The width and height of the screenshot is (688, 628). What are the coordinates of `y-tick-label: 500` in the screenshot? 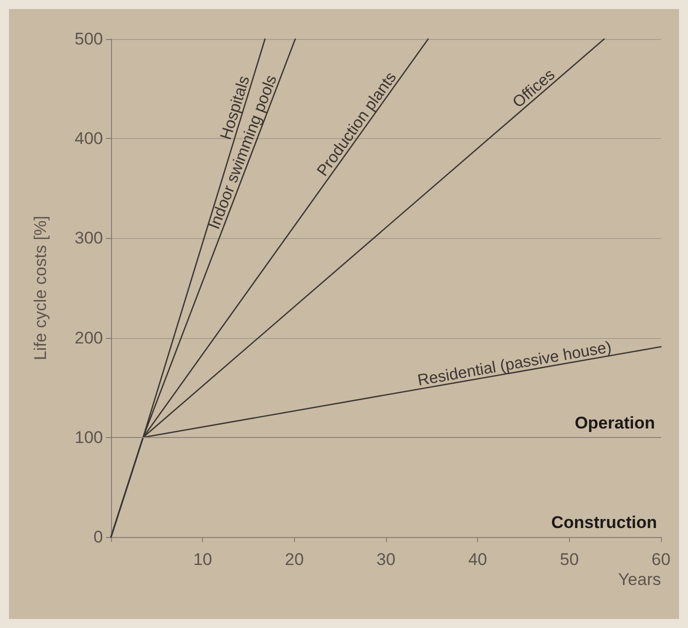 It's located at (88, 39).